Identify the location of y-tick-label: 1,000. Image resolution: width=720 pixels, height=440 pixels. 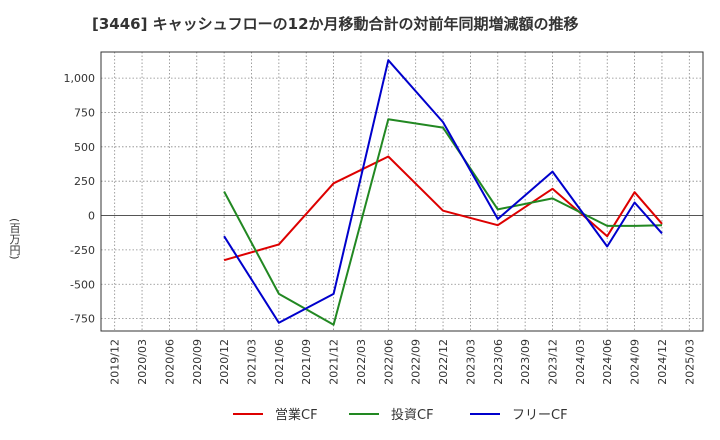
(80, 78).